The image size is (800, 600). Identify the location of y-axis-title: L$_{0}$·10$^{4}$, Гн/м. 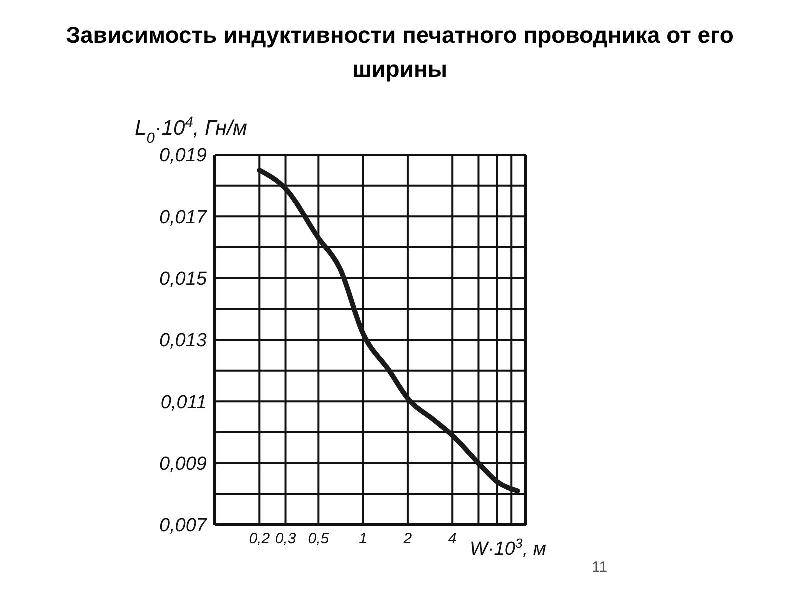
(191, 131).